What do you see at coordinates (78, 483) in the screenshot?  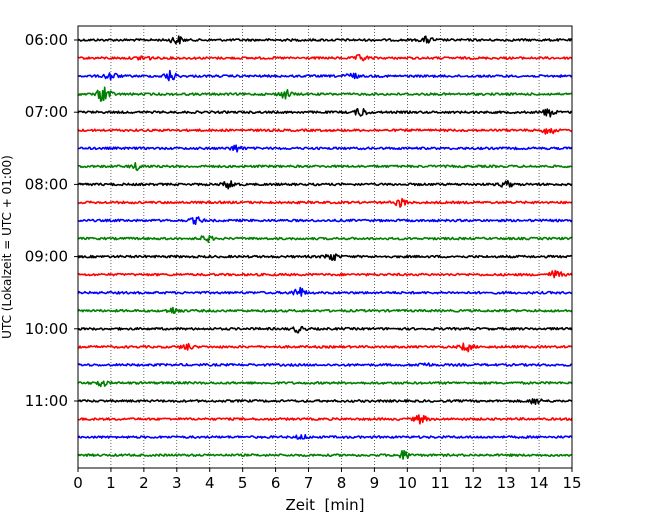 I see `x-tick-label-0: 0` at bounding box center [78, 483].